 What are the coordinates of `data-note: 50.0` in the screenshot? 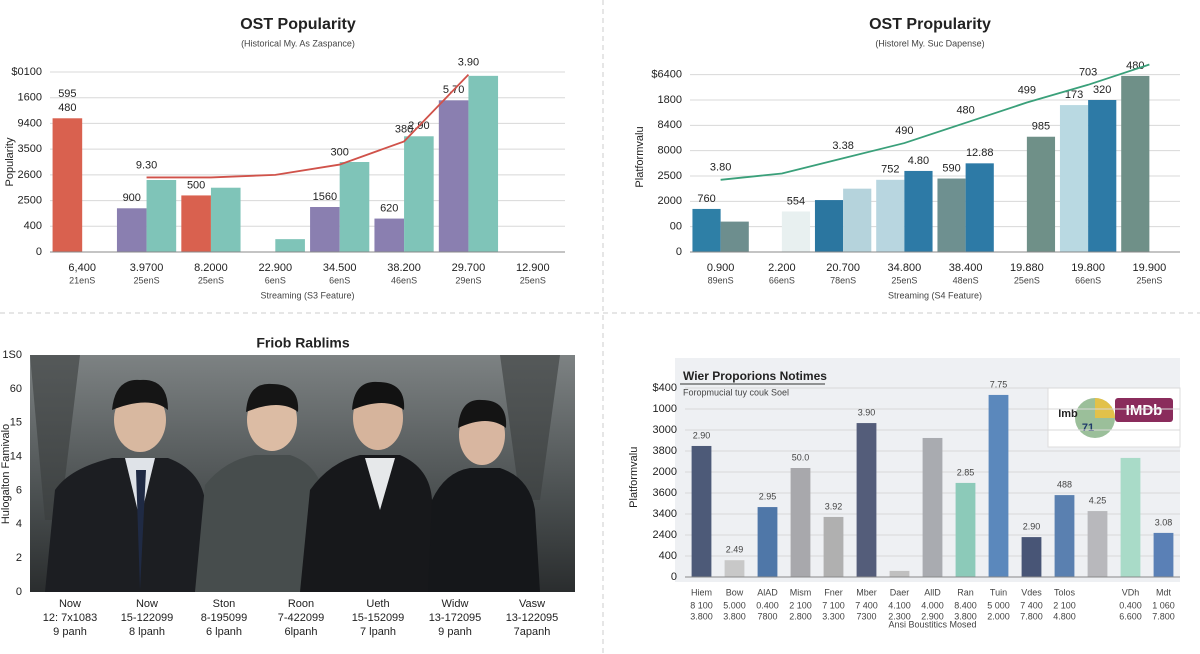 It's located at (801, 457).